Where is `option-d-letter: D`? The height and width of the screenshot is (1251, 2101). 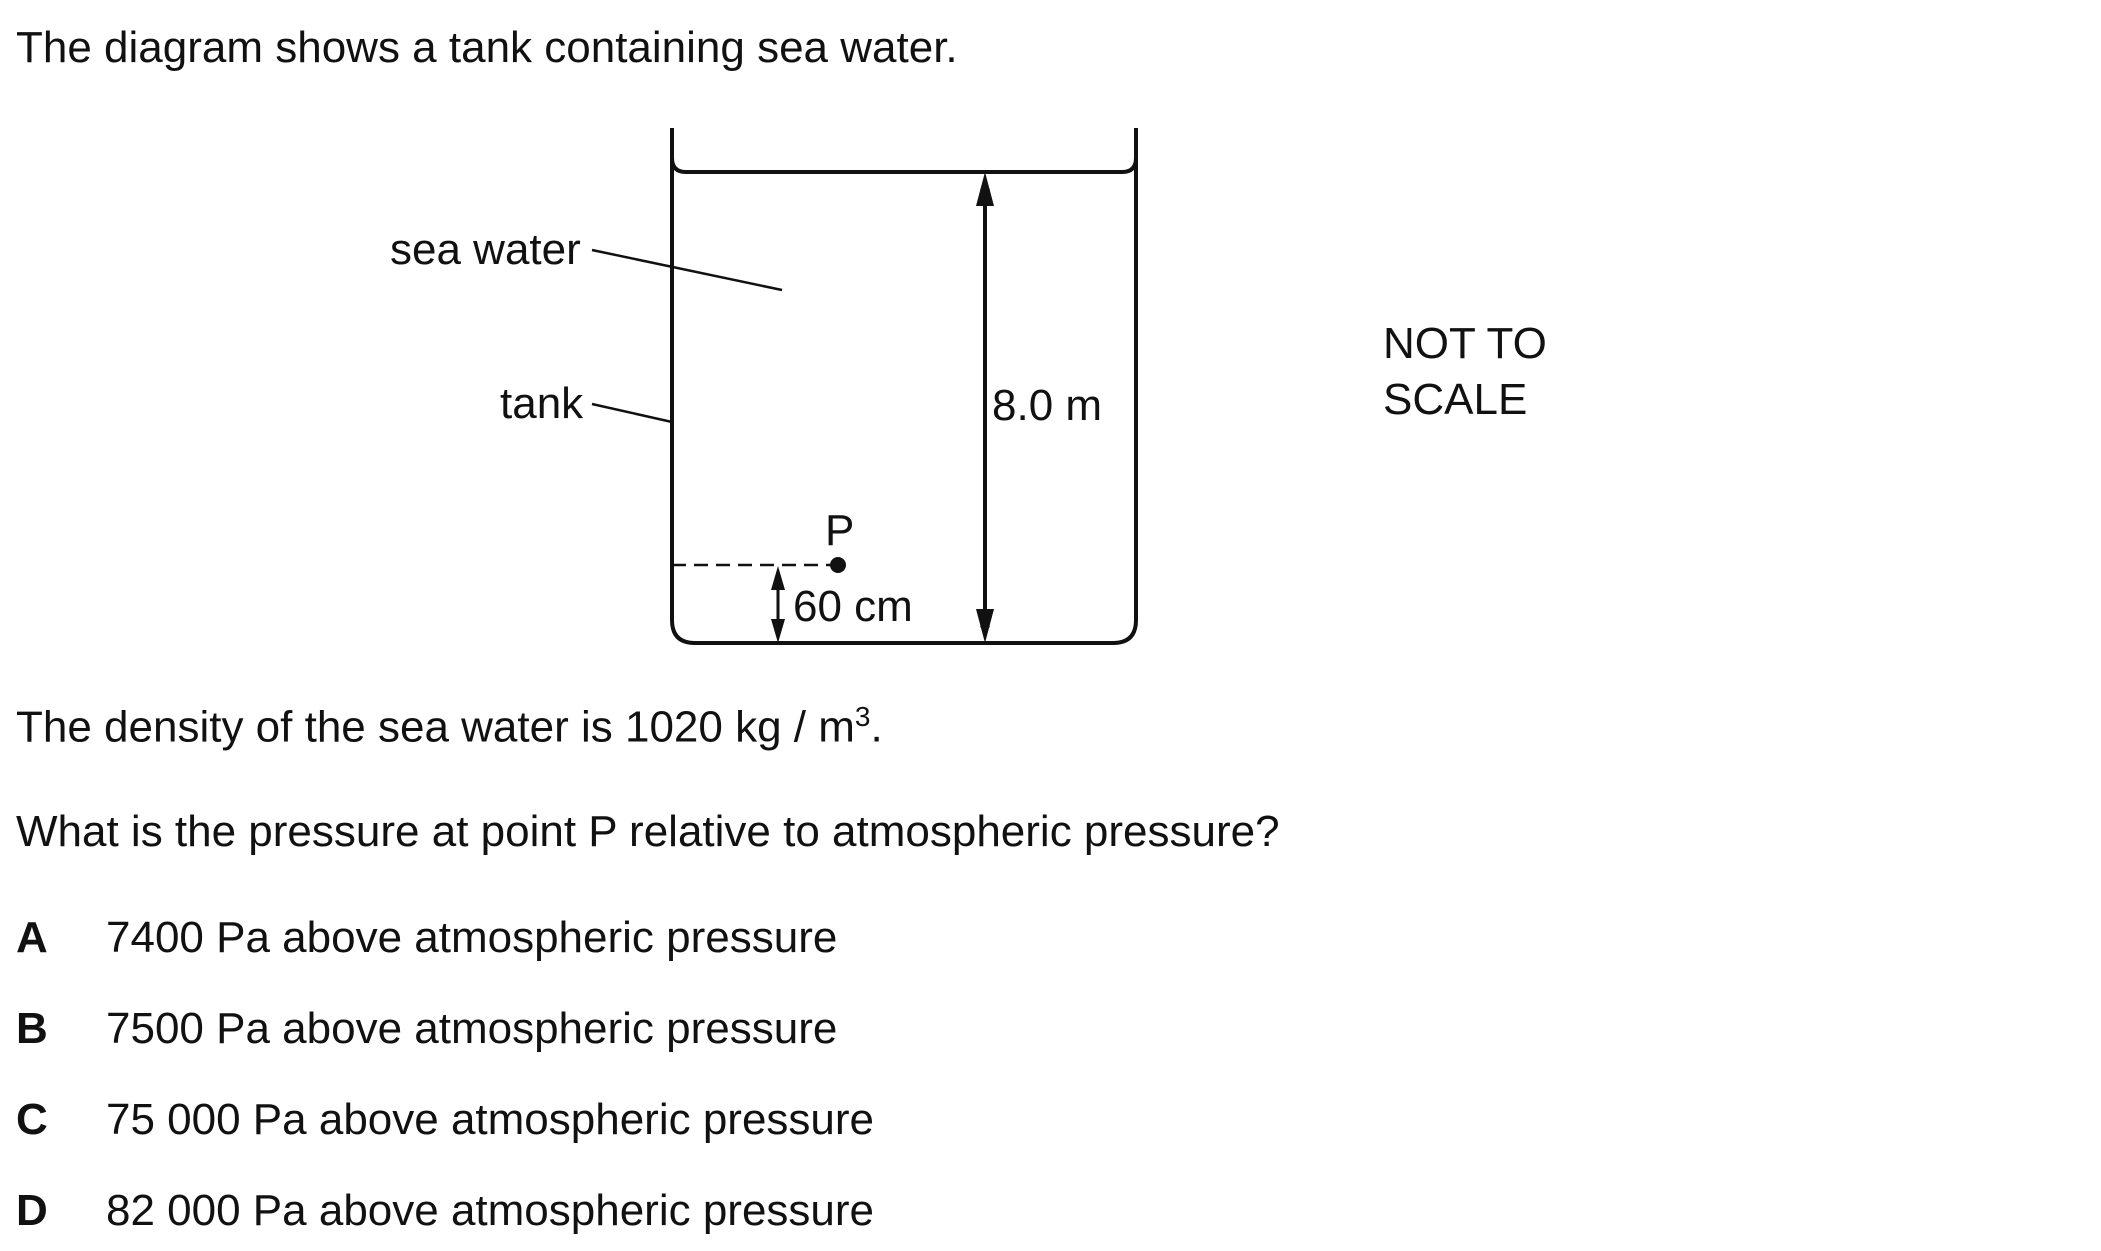 option-d-letter: D is located at coordinates (32, 1210).